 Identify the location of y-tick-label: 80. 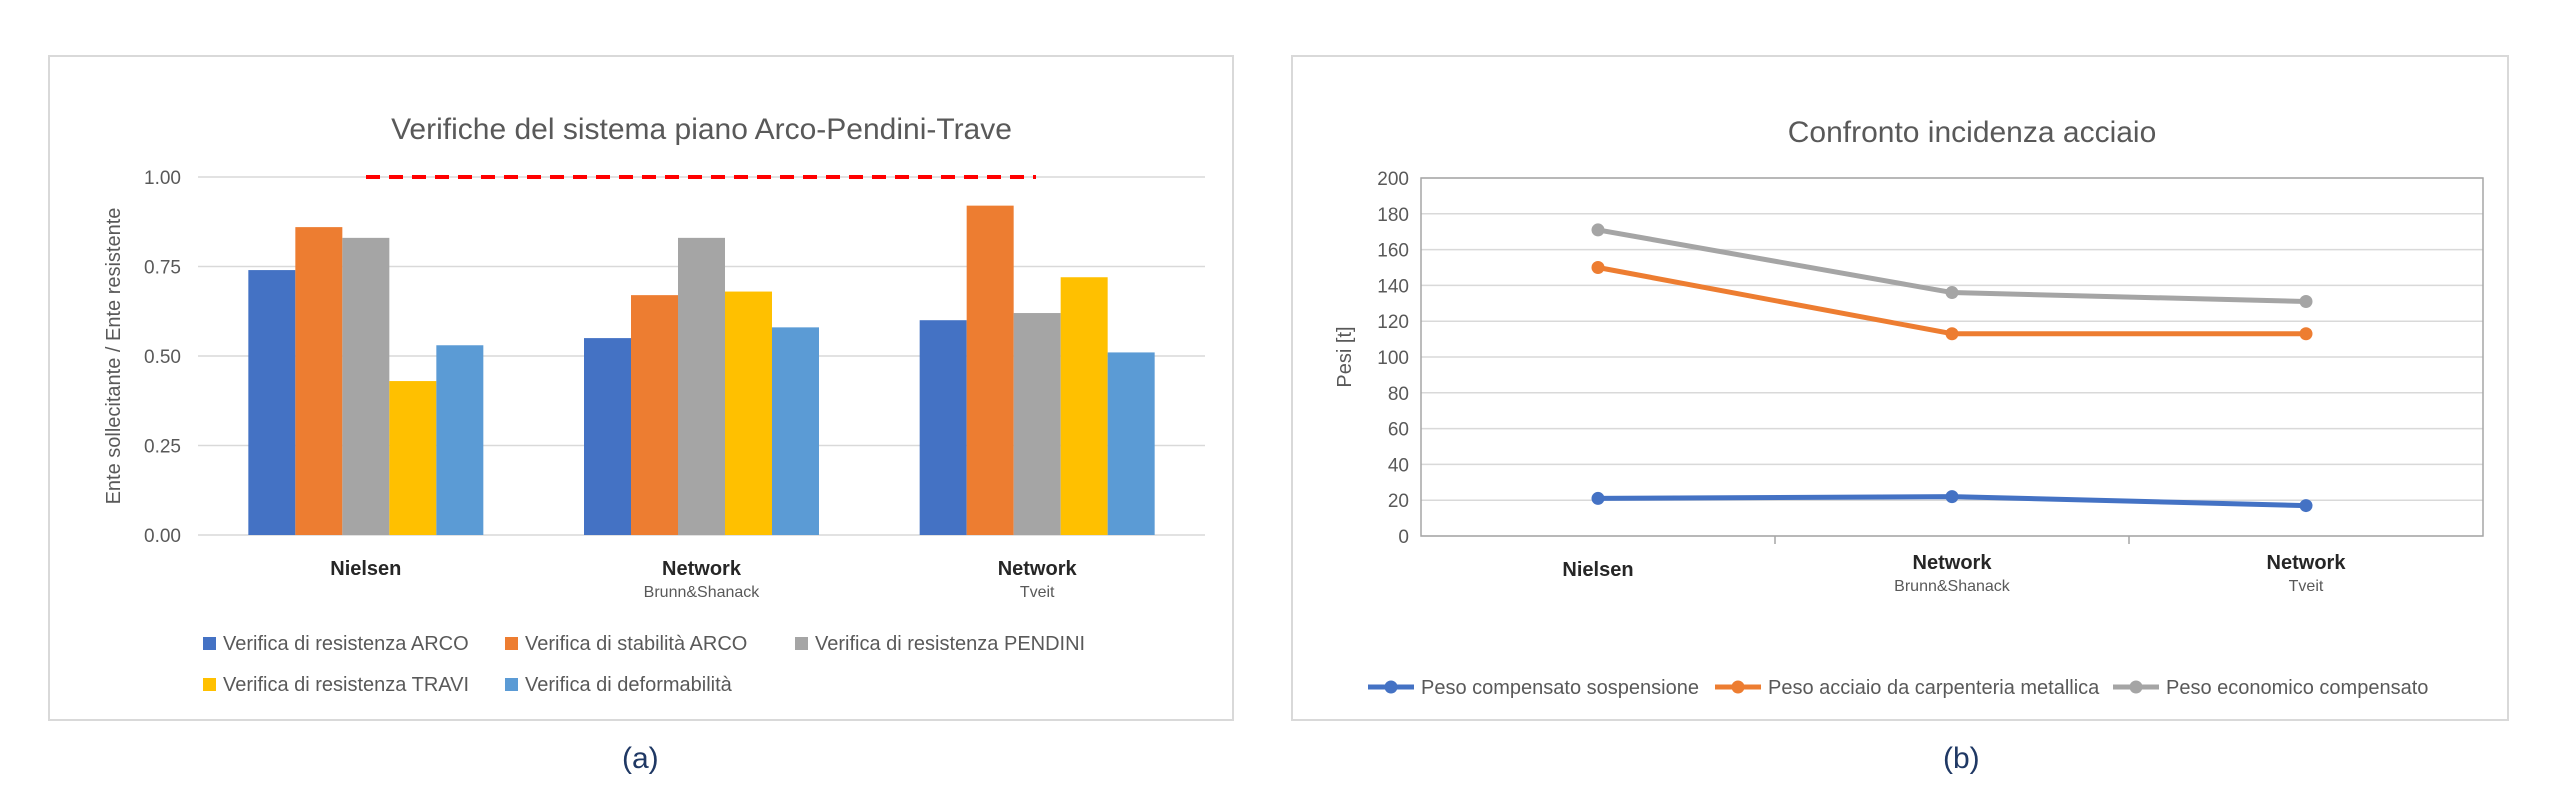
(1398, 394).